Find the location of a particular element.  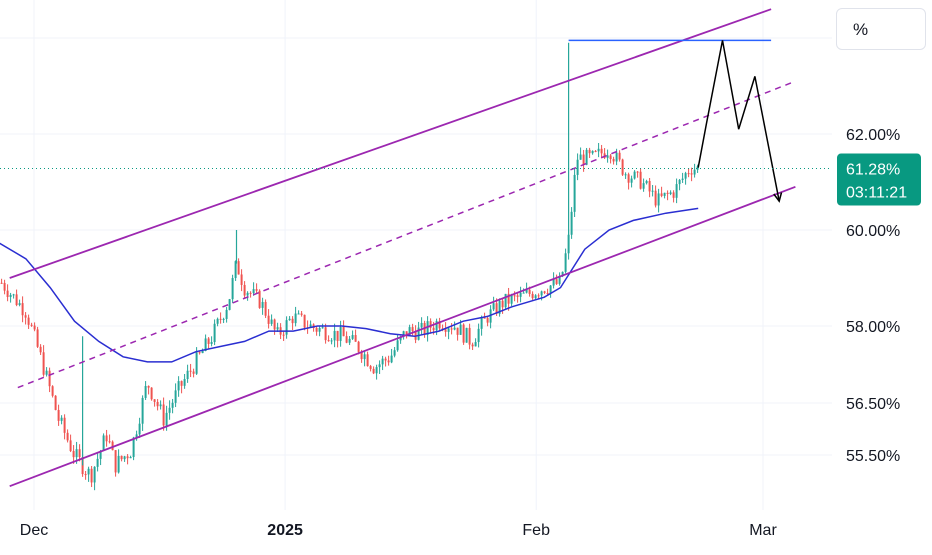

projection-path is located at coordinates (738, 121).